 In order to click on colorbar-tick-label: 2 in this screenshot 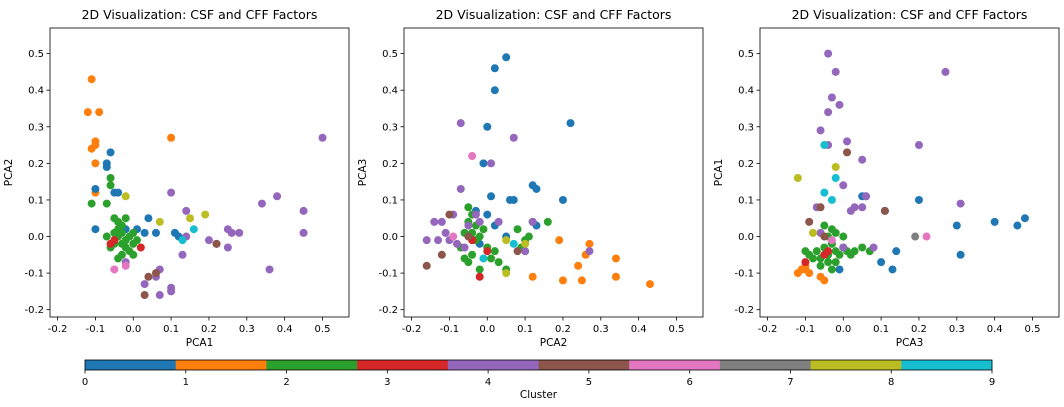, I will do `click(286, 382)`.